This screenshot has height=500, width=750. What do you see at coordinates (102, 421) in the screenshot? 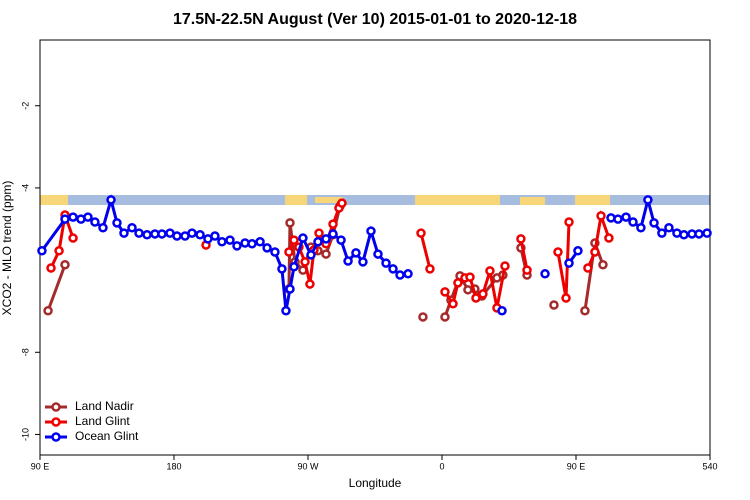
I see `legend-label: Land Glint` at bounding box center [102, 421].